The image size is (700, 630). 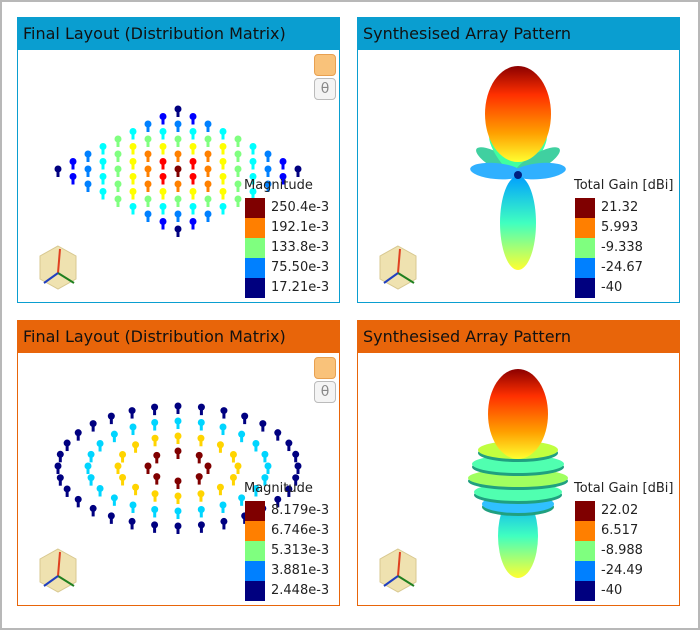 What do you see at coordinates (622, 550) in the screenshot?
I see `legend-label: -8.988` at bounding box center [622, 550].